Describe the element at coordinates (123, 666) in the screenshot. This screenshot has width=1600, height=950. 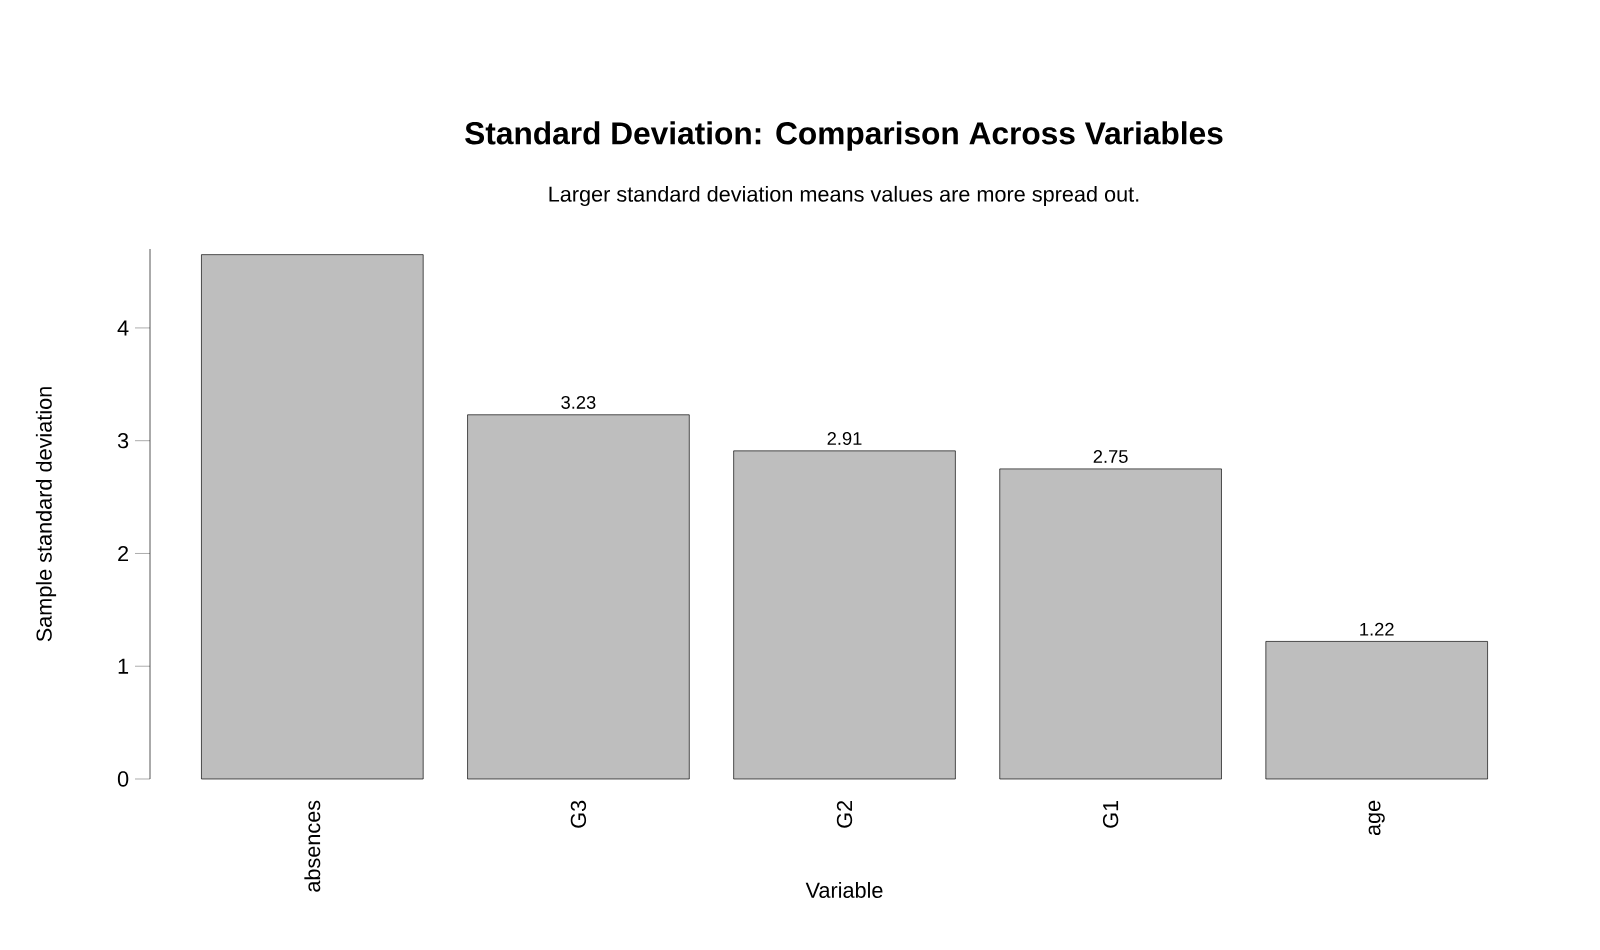
I see `y-tick-label: 1` at that location.